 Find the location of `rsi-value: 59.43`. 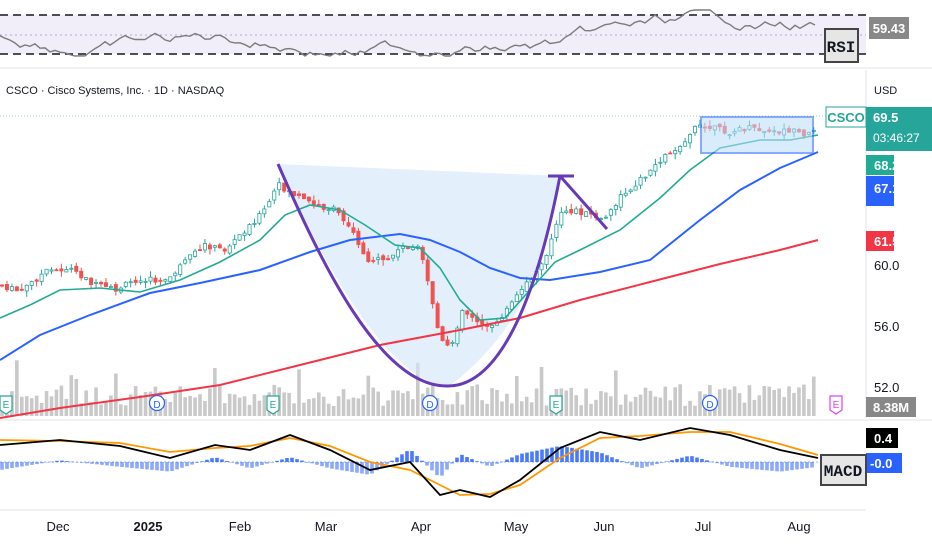

rsi-value: 59.43 is located at coordinates (889, 28).